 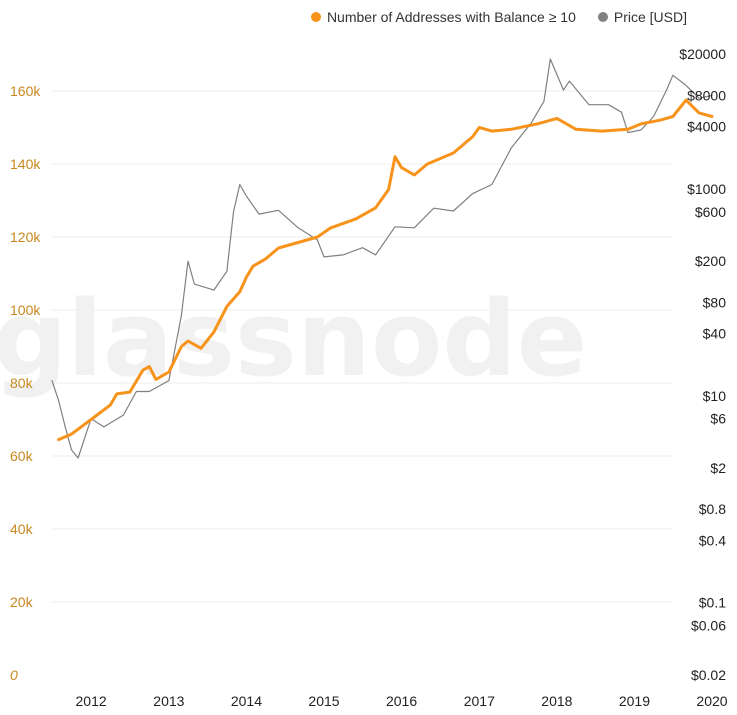 I want to click on legend-dot-addresses, so click(x=315, y=17).